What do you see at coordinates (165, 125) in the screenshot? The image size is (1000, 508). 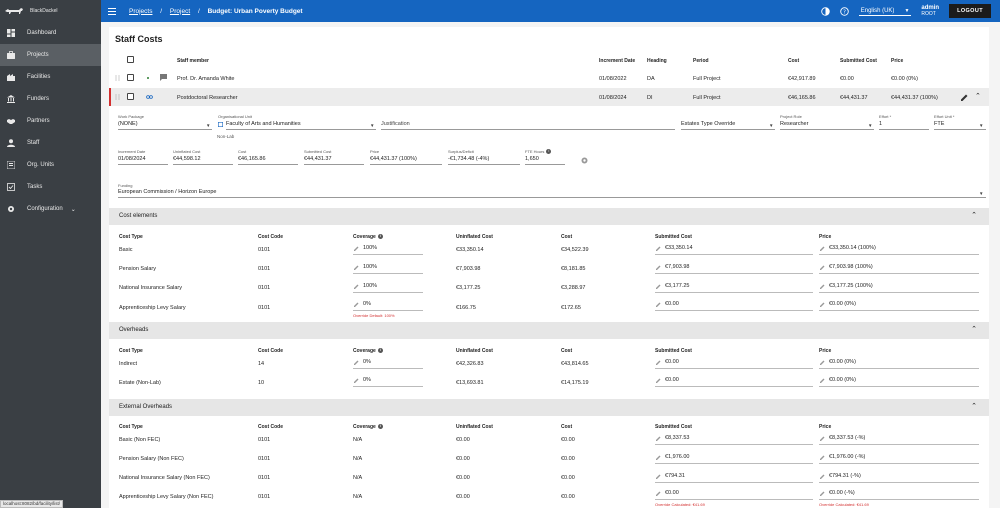 I see `work-package-select: (NONE)` at bounding box center [165, 125].